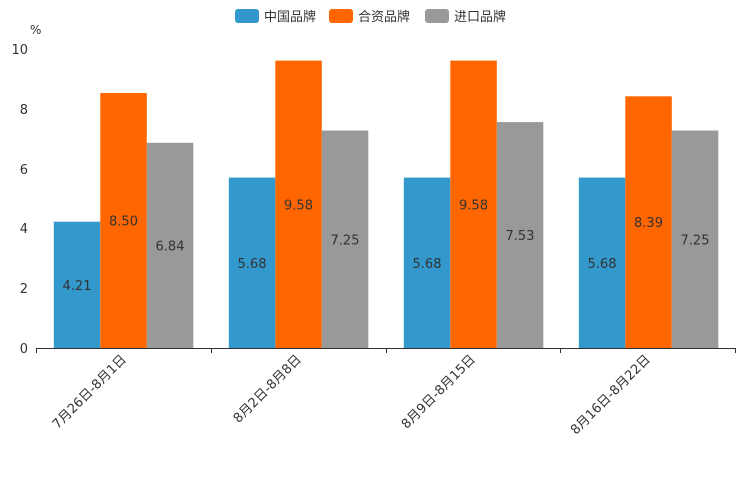  Describe the element at coordinates (24, 110) in the screenshot. I see `y-tick-label: 8` at that location.